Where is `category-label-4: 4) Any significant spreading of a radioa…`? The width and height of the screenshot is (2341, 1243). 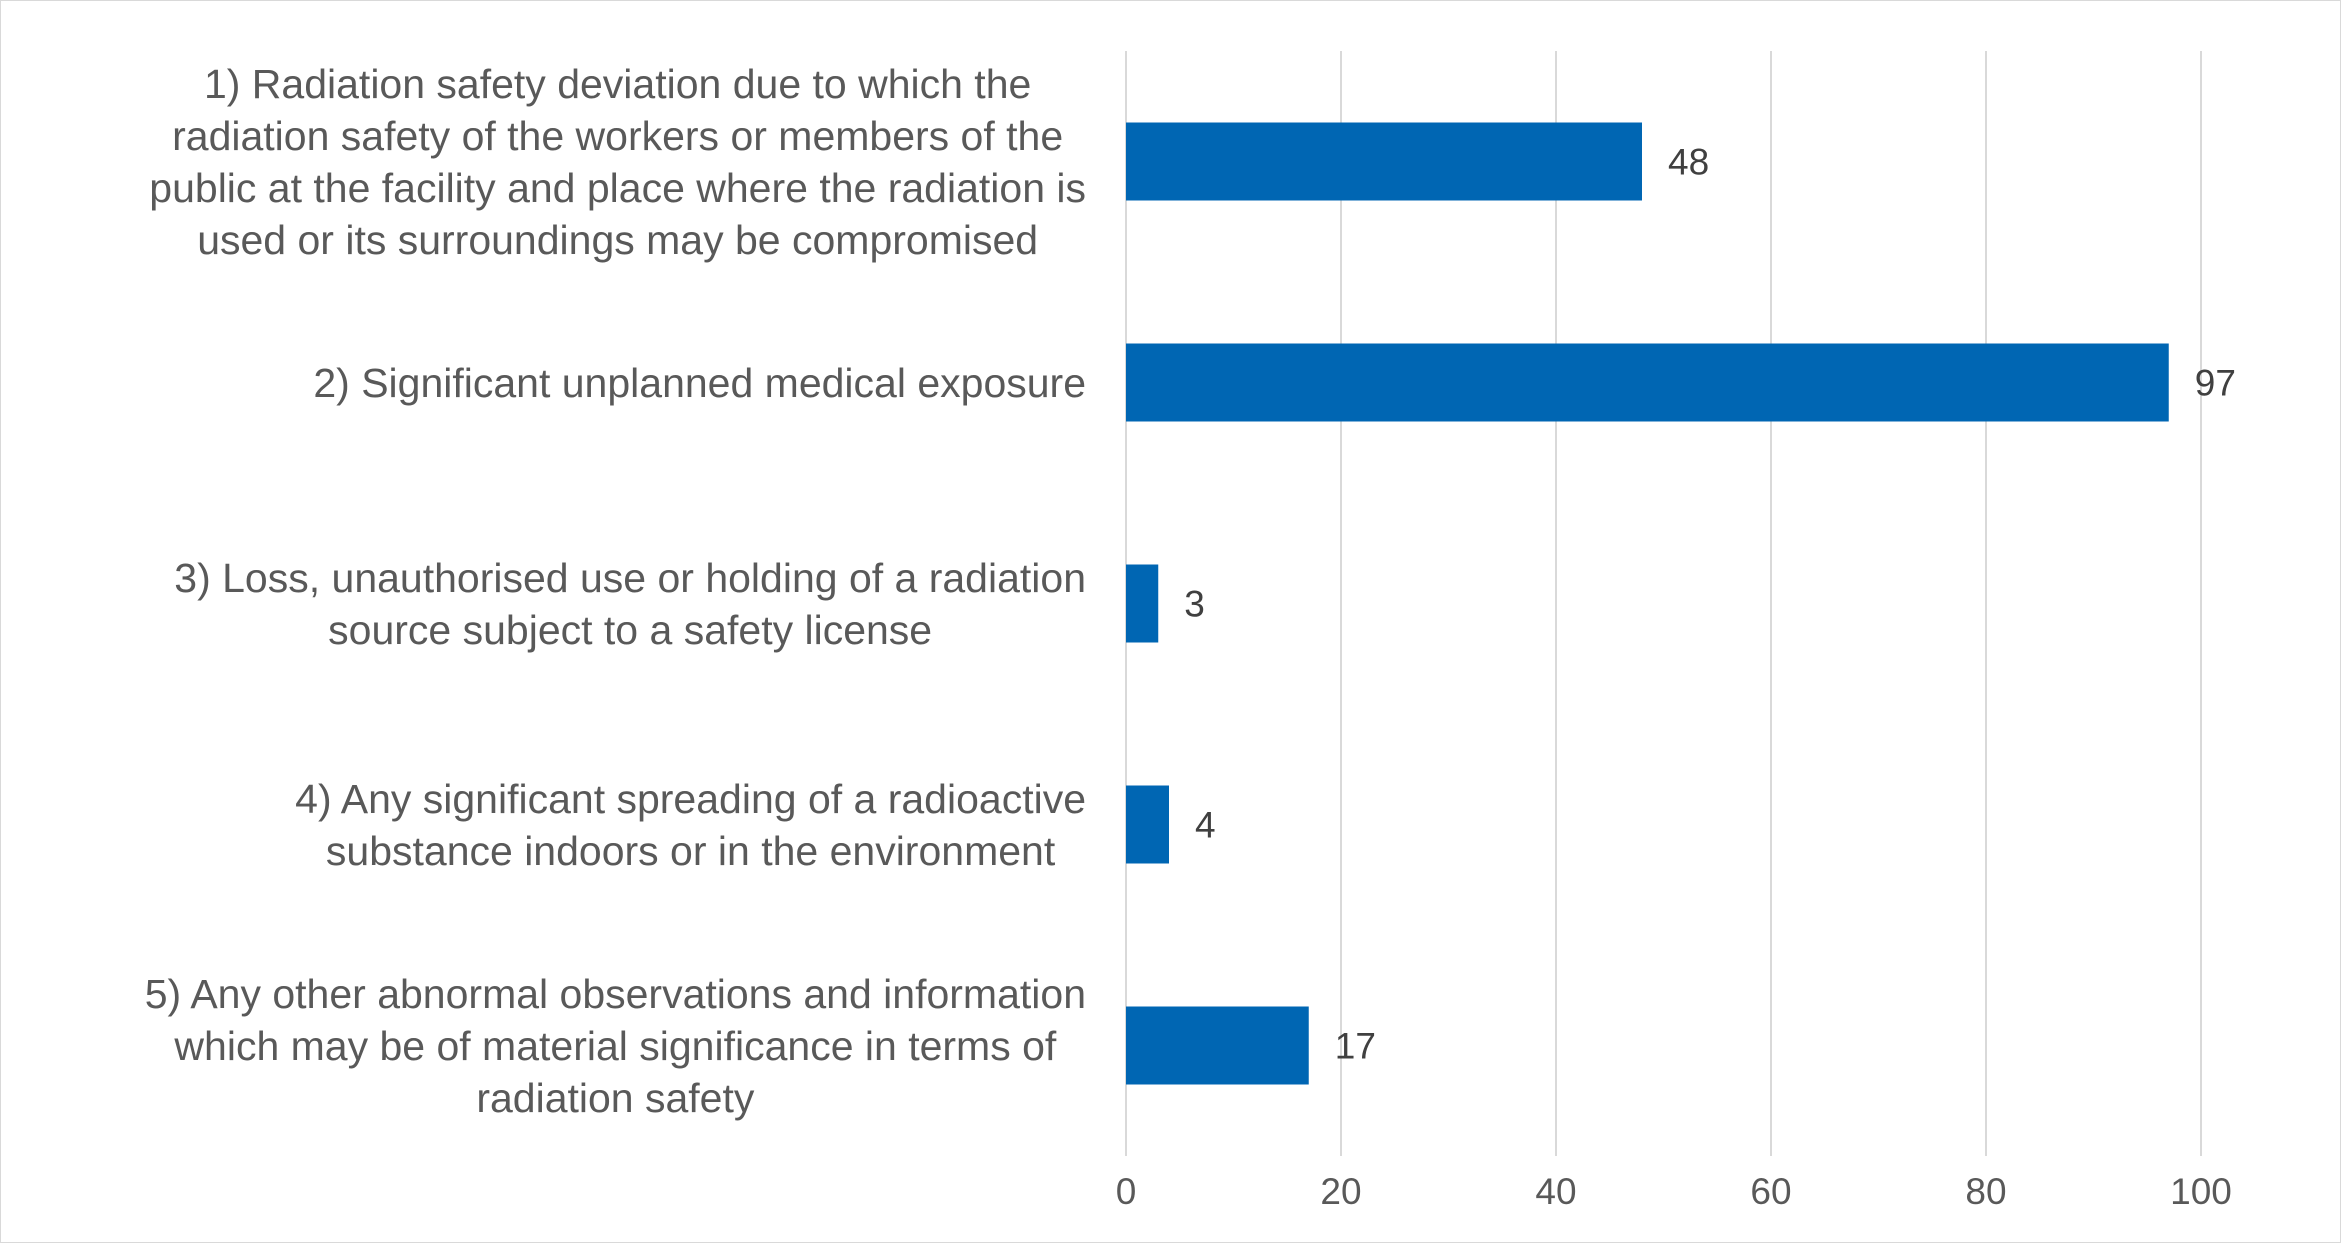
category-label-4: 4) Any significant spreading of a radioa… is located at coordinates (690, 825).